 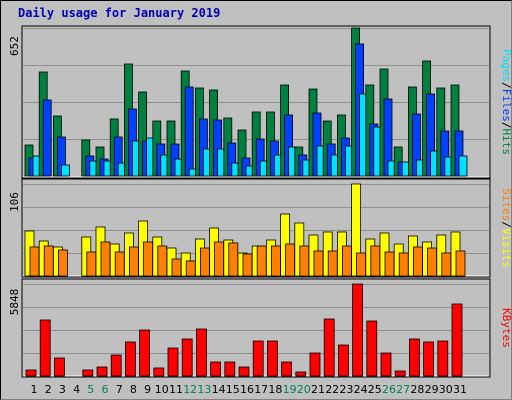 What do you see at coordinates (119, 13) in the screenshot?
I see `chart-title: Daily usage for January 2019` at bounding box center [119, 13].